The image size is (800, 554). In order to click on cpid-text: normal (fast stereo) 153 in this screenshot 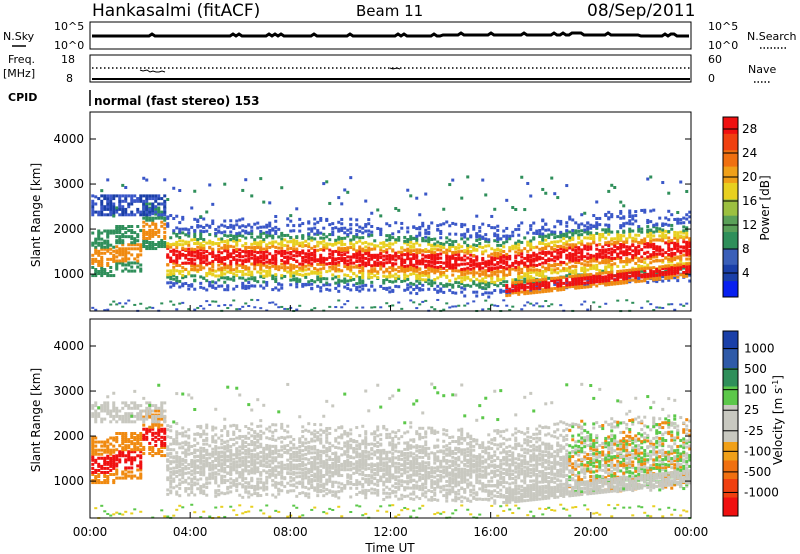, I will do `click(177, 101)`.